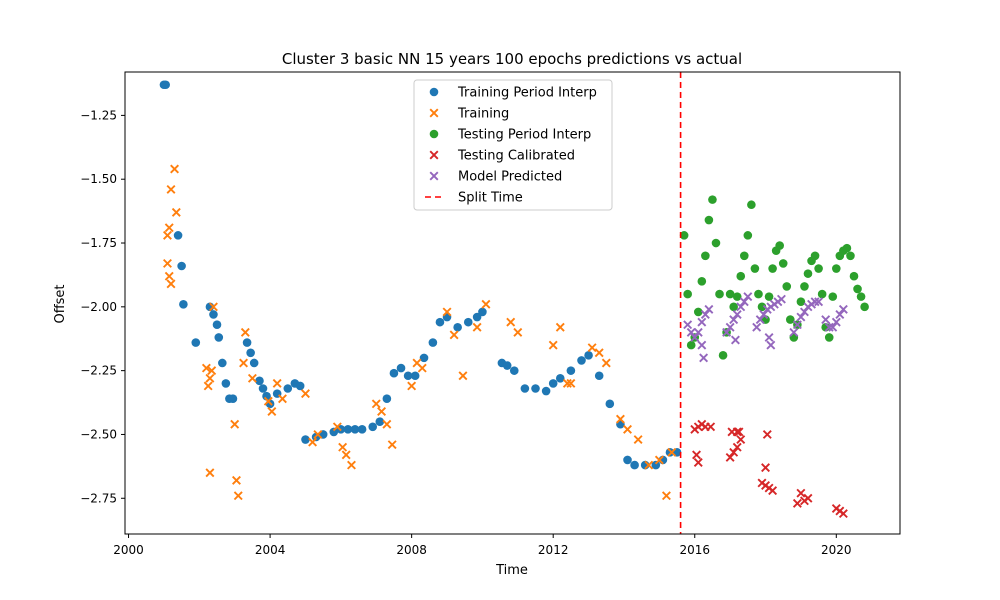 The image size is (1000, 600). I want to click on legend-item-testing-period-interp: Testing Period Interp, so click(510, 135).